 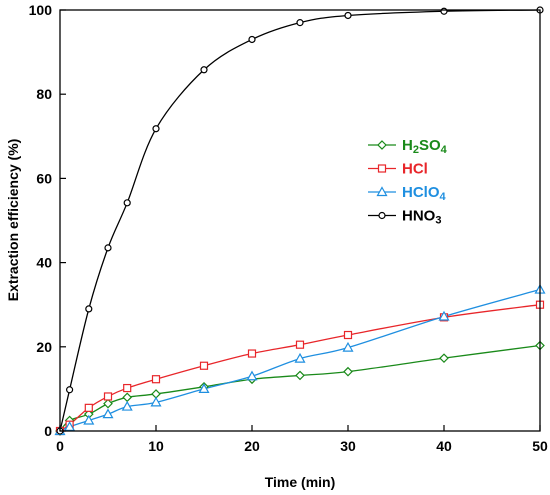 I want to click on y-tick-label: 100, so click(x=41, y=10).